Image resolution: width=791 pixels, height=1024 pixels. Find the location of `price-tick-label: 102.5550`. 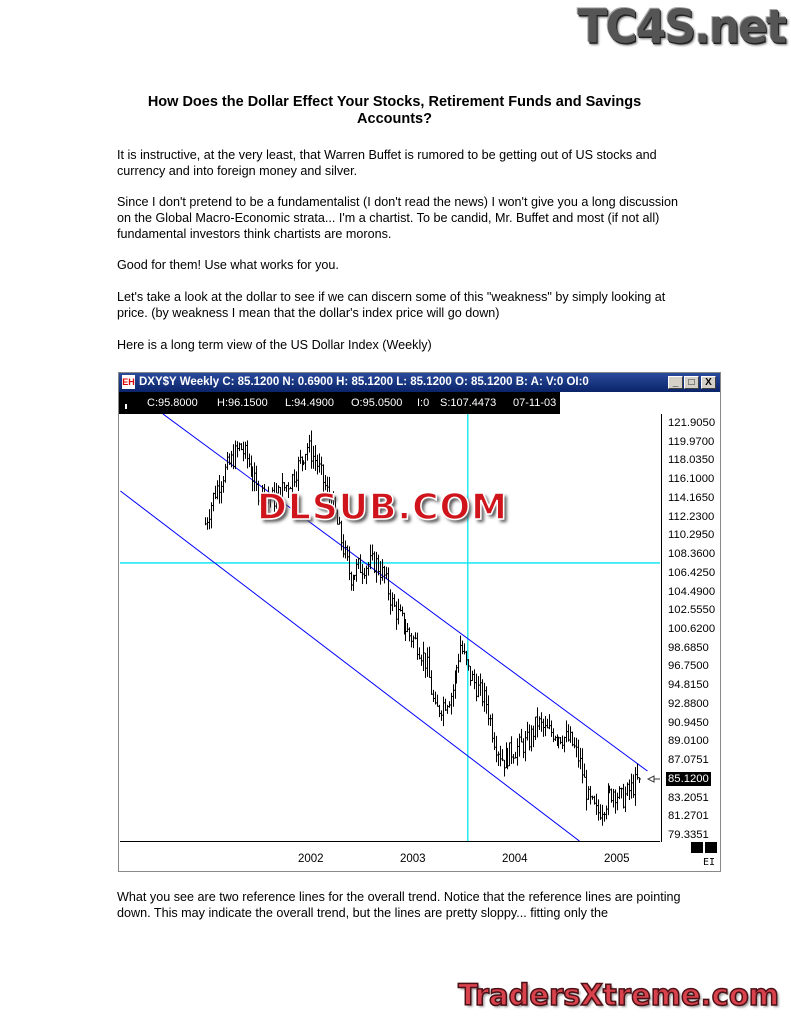

price-tick-label: 102.5550 is located at coordinates (692, 610).